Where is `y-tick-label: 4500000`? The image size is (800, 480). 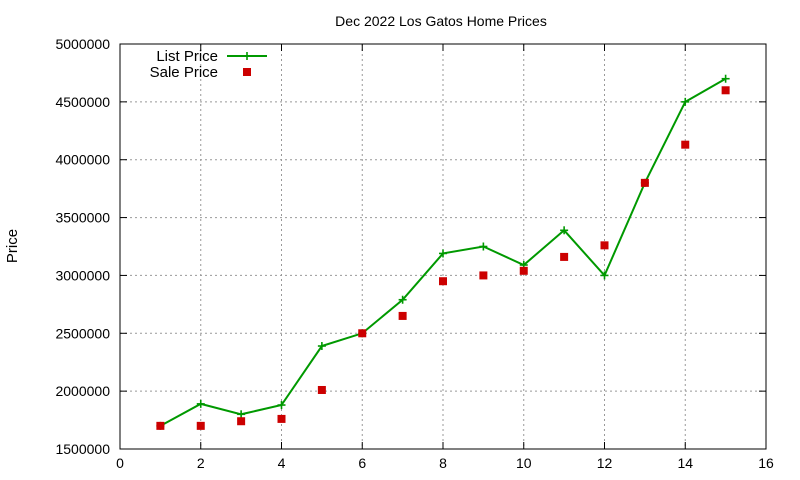
y-tick-label: 4500000 is located at coordinates (82, 102).